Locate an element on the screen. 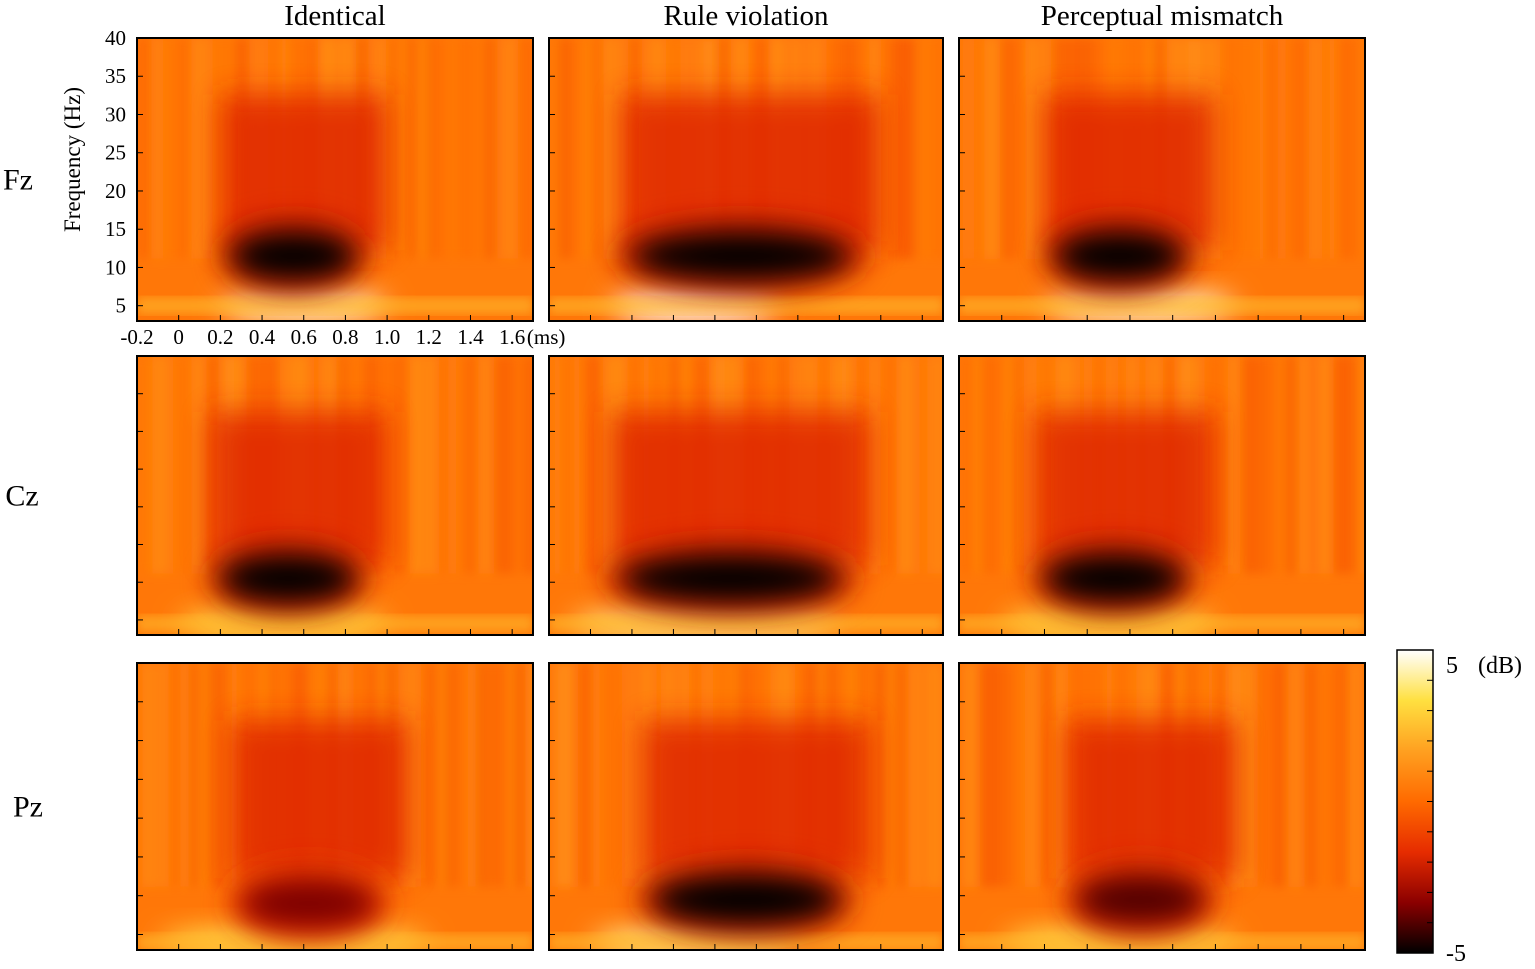  y-tick-label: 10 is located at coordinates (115, 267).